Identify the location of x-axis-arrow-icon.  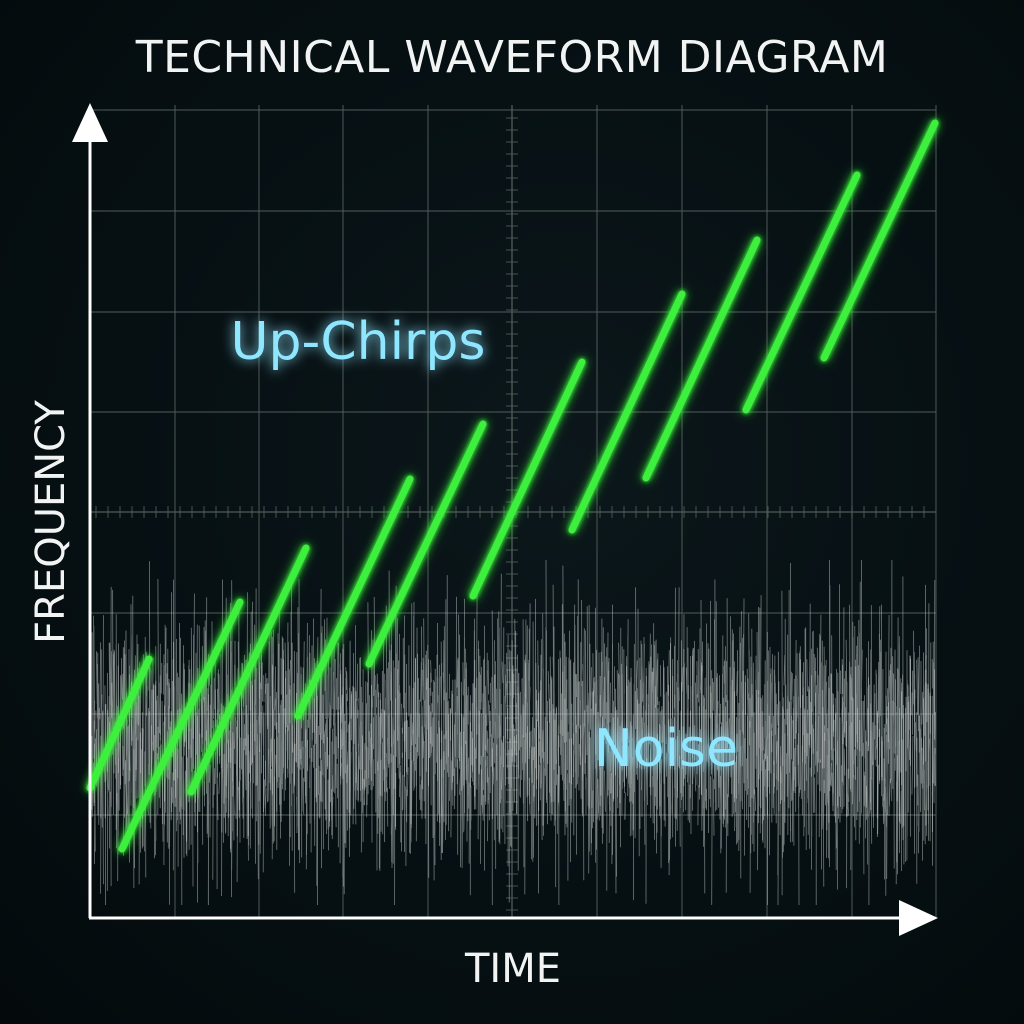
(918, 918).